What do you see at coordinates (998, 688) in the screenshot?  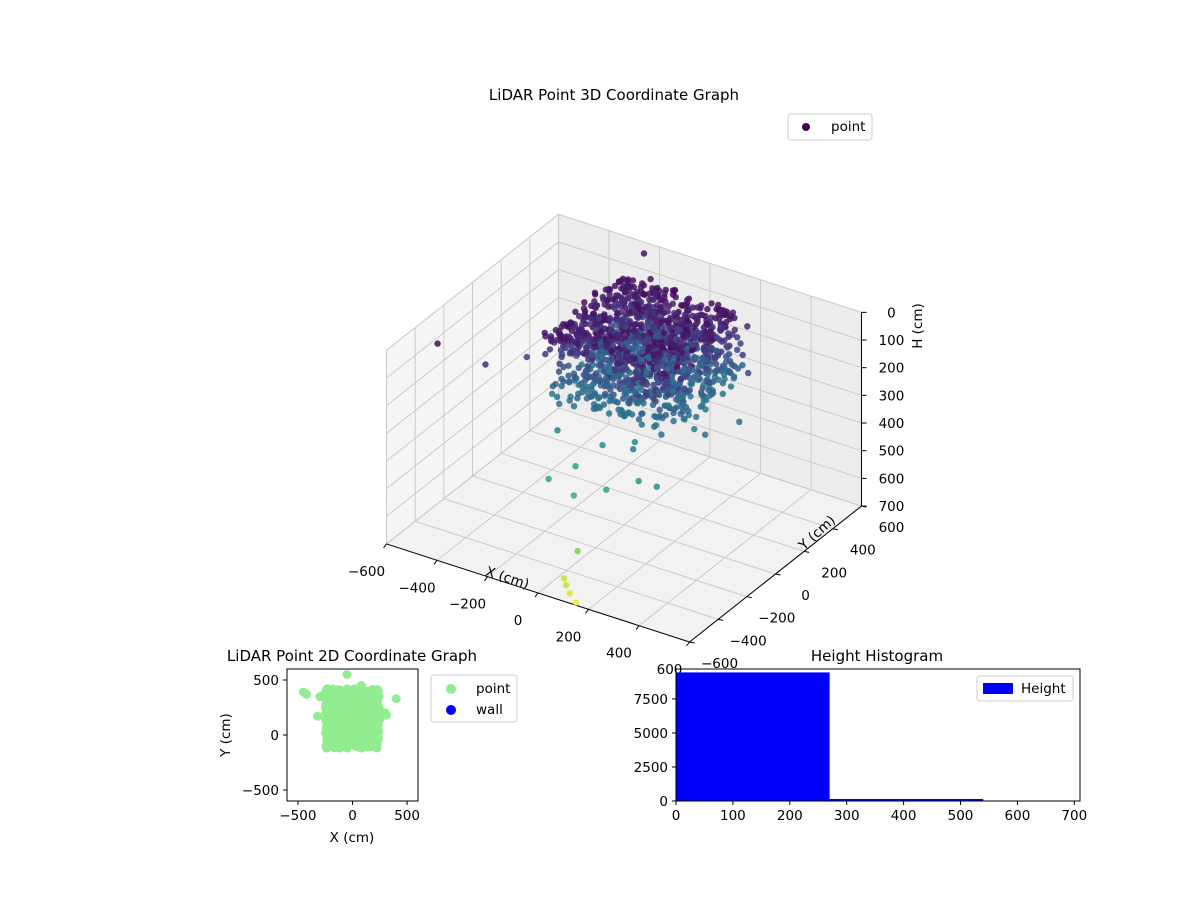 I see `legend-histogram-swatch` at bounding box center [998, 688].